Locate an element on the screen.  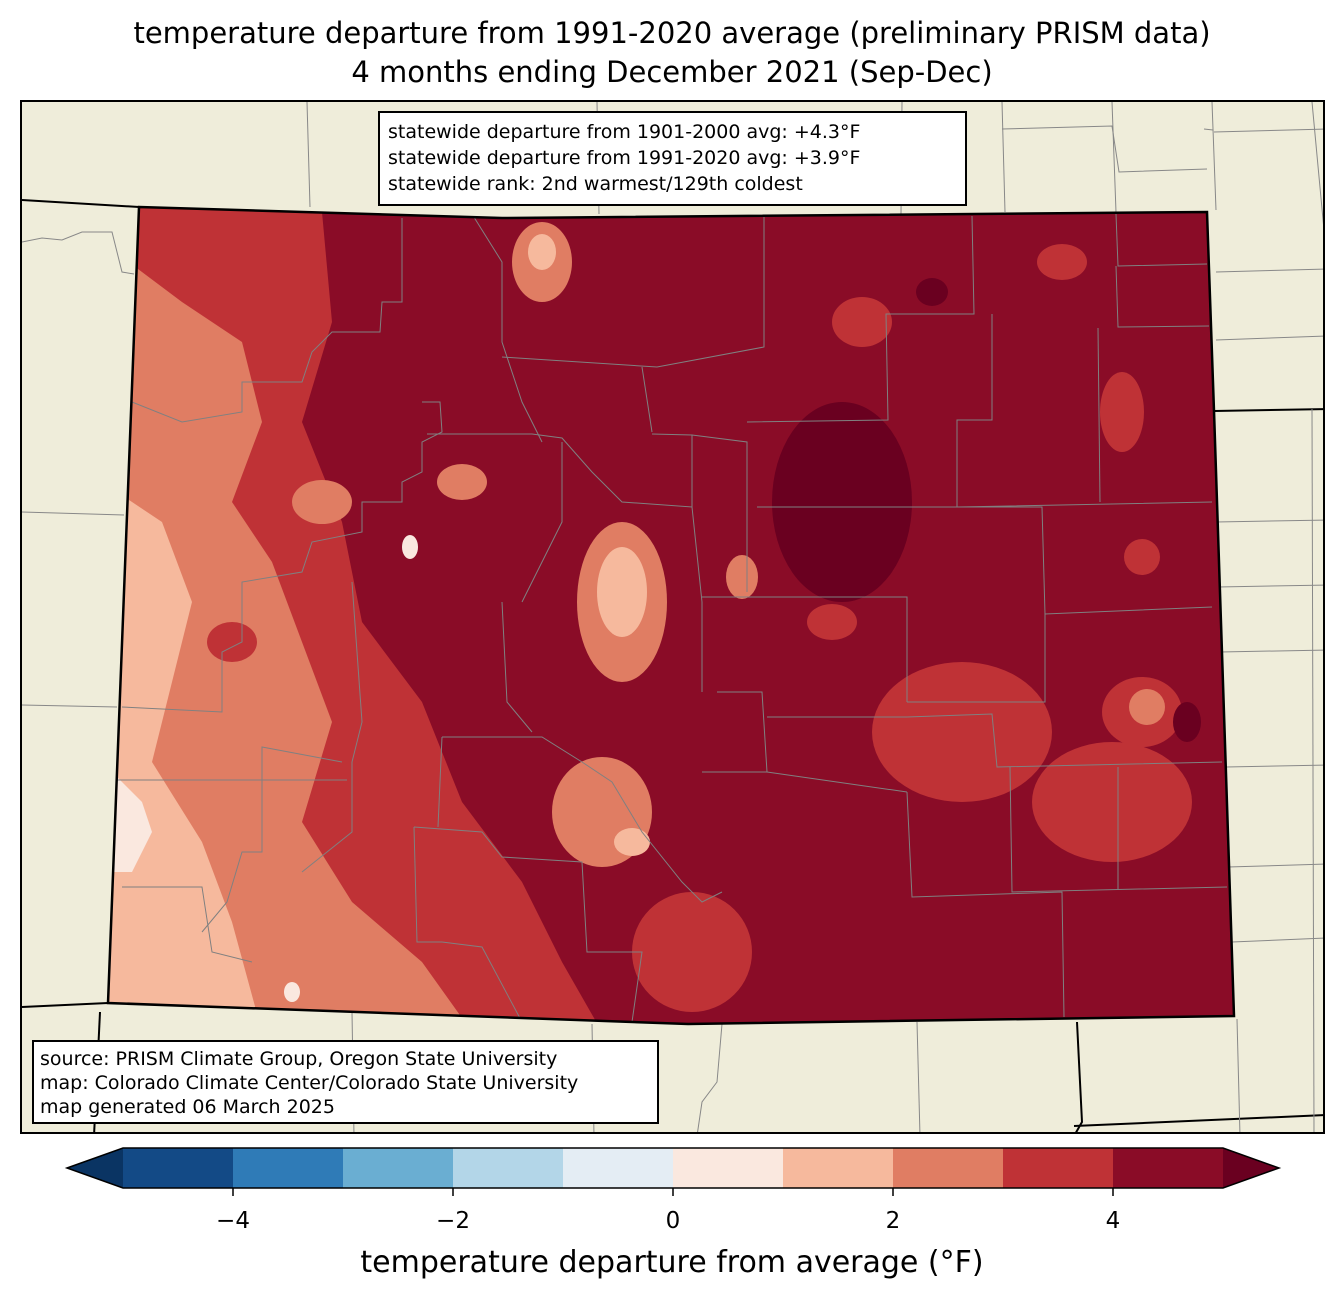
colorbar-extend-low is located at coordinates (95, 1168).